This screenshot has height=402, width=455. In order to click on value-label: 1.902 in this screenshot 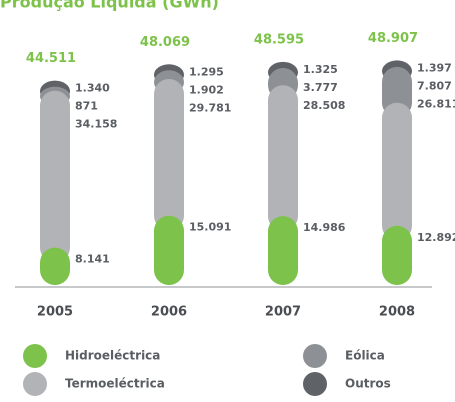, I will do `click(206, 89)`.